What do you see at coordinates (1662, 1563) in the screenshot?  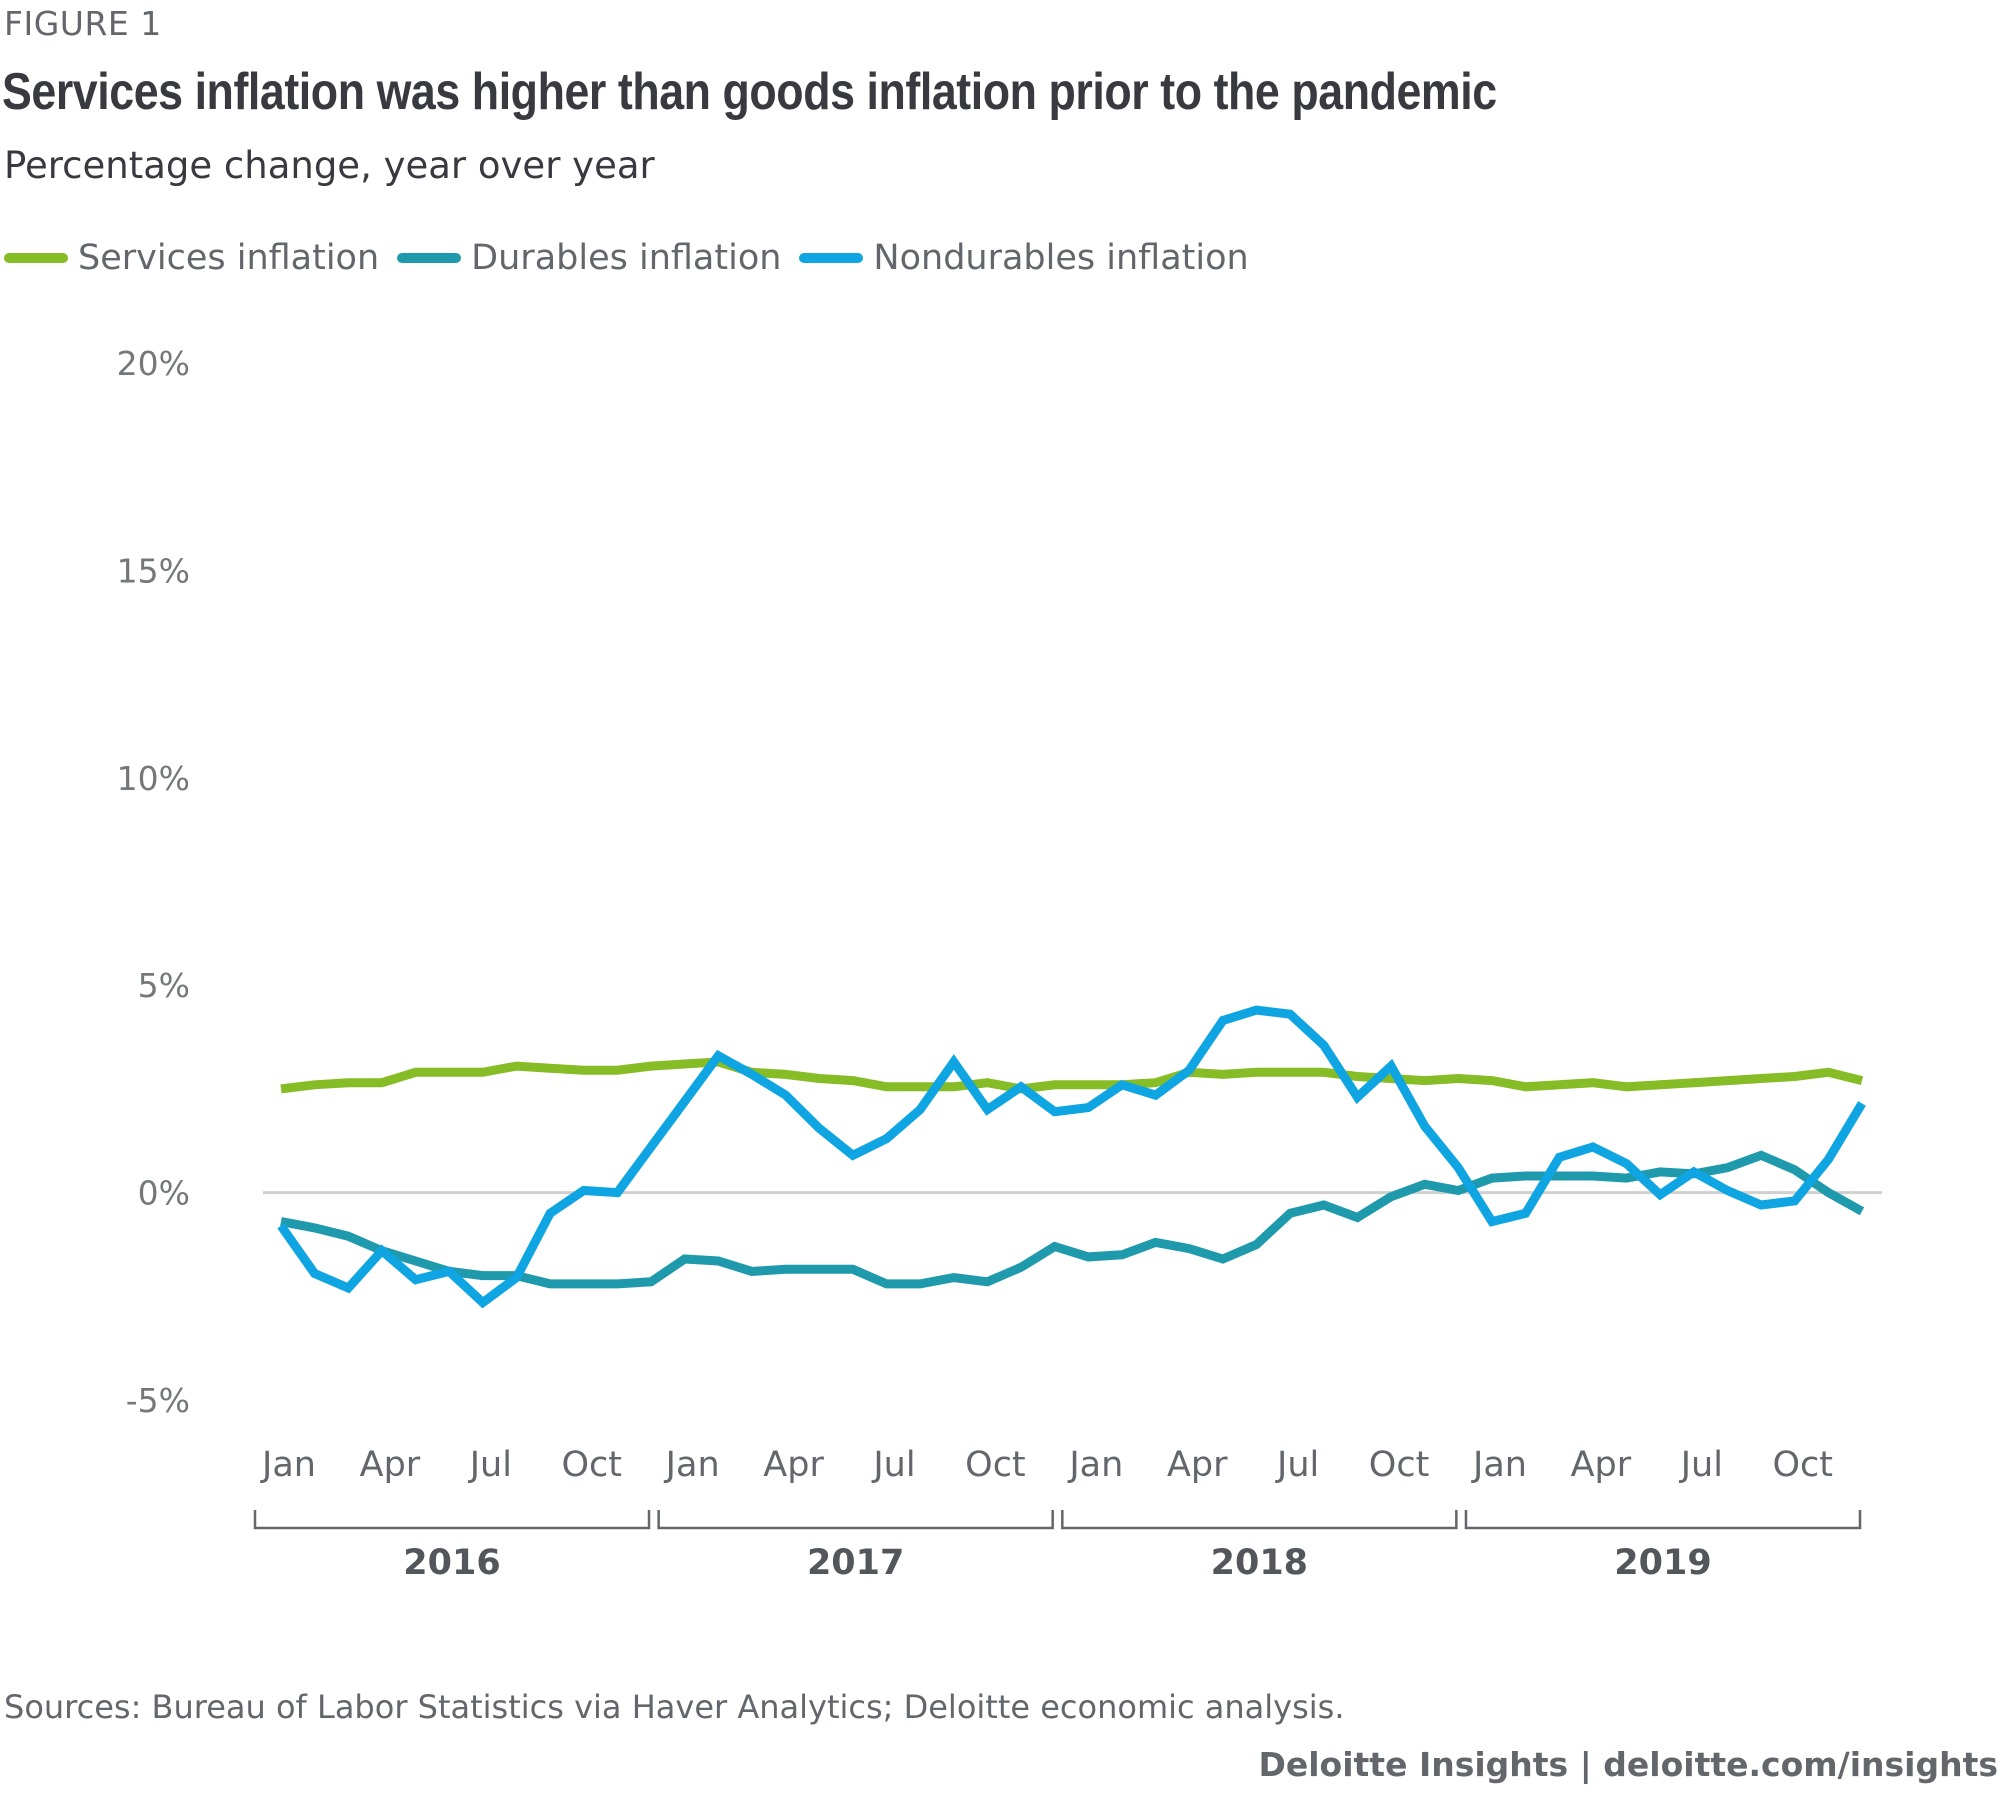 I see `year-label: 2019` at bounding box center [1662, 1563].